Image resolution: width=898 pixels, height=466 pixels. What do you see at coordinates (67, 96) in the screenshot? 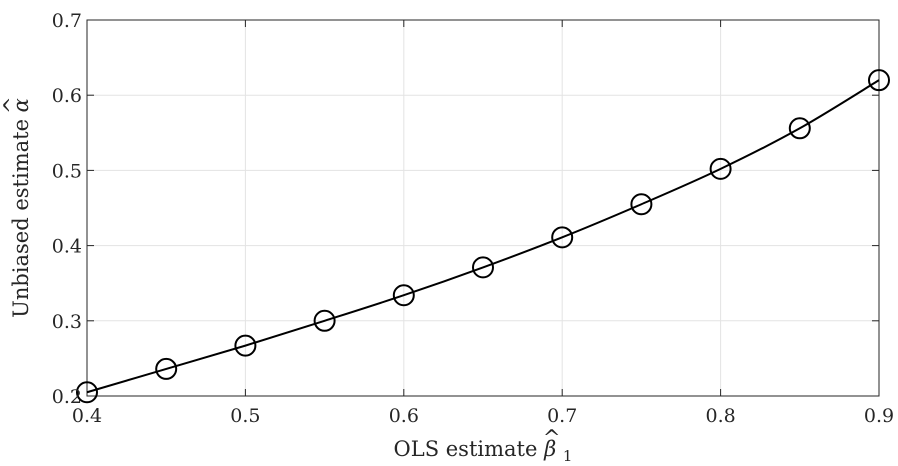
I see `y-tick-label: 0.6` at bounding box center [67, 96].